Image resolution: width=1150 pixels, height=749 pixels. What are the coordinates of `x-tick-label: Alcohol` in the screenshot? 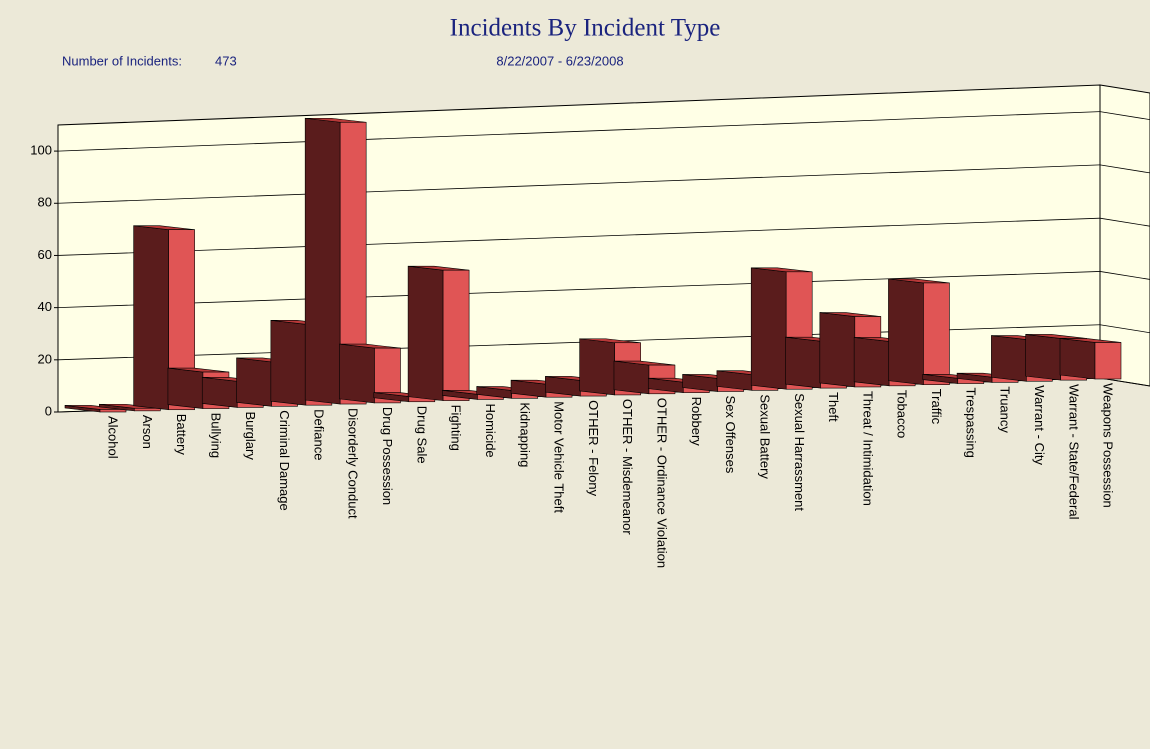 It's located at (113, 437).